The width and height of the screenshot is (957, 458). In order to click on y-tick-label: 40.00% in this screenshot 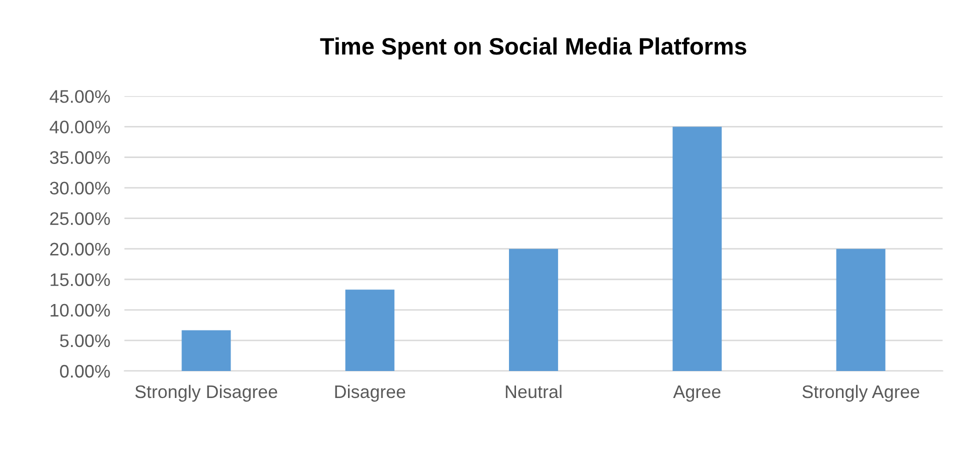, I will do `click(80, 127)`.